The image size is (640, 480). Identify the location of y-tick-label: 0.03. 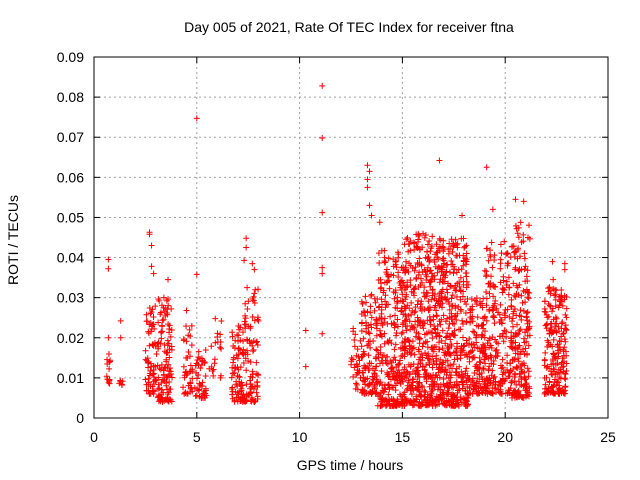
(70, 298).